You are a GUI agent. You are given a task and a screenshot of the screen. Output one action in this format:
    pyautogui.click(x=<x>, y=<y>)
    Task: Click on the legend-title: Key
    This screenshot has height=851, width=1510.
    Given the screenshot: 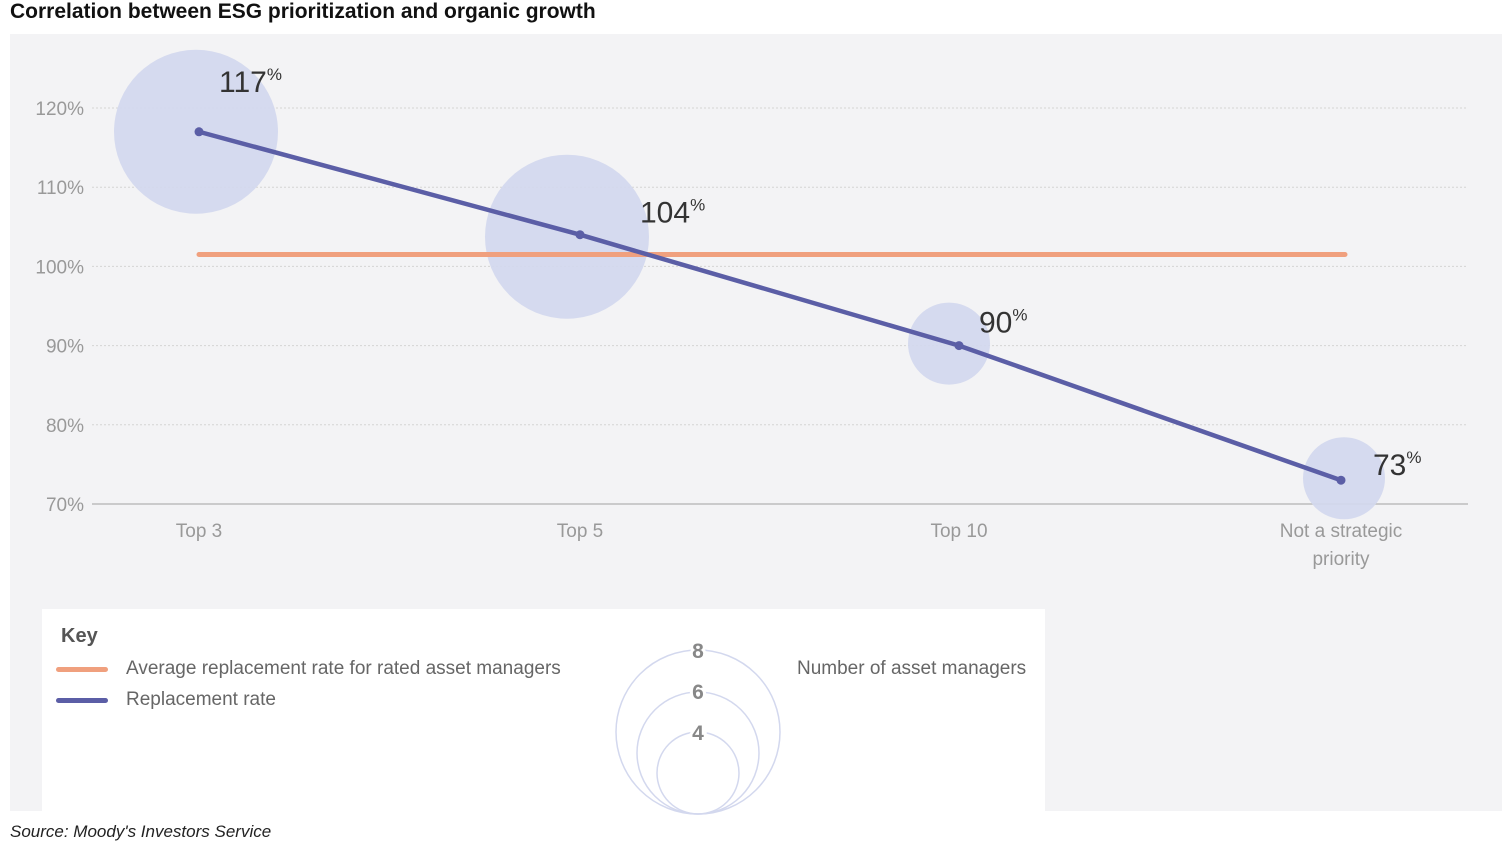 What is the action you would take?
    pyautogui.click(x=79, y=636)
    